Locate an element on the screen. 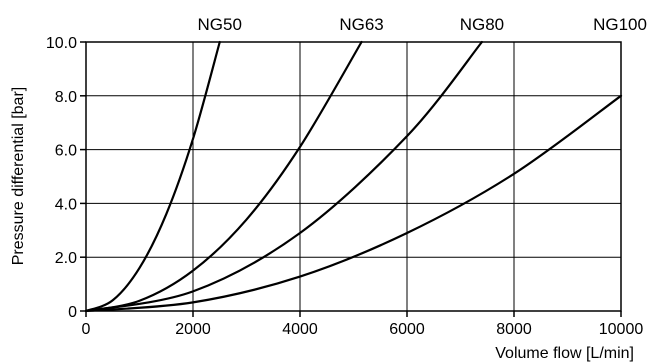 This screenshot has width=652, height=363. series-label-ng50: NG50 is located at coordinates (220, 24).